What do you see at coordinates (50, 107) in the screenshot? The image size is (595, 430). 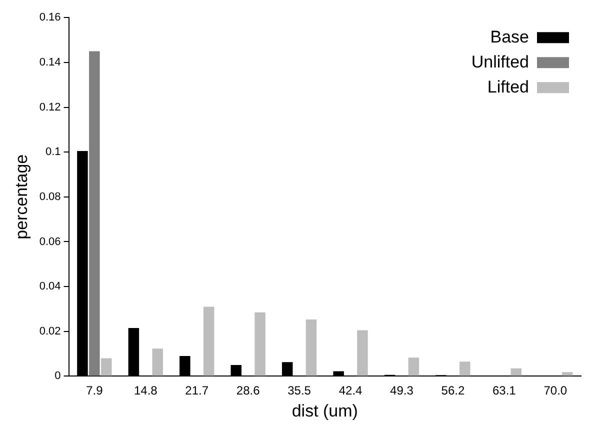 I see `y-tick-label: 0.12` at bounding box center [50, 107].